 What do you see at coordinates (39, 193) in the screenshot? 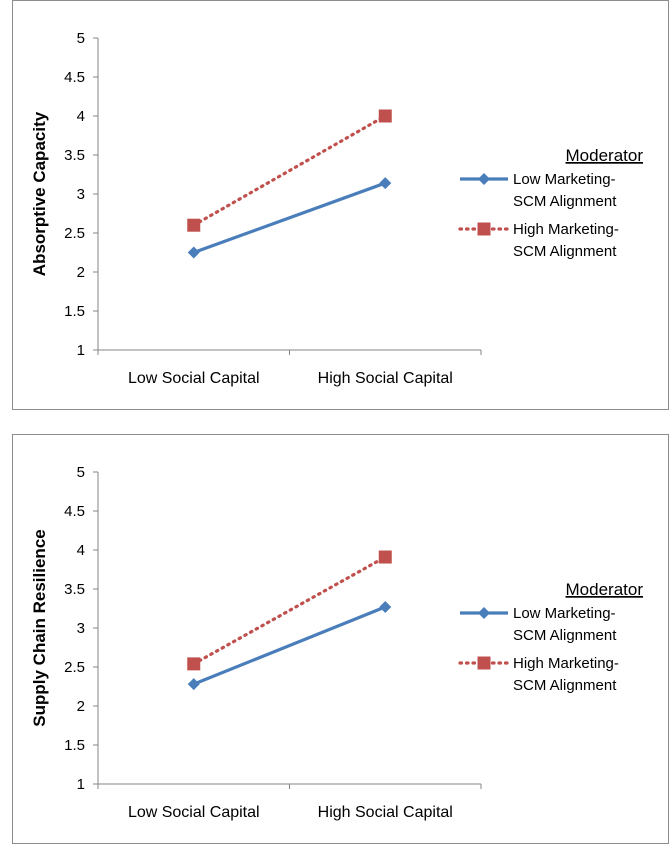
I see `y-axis-label: Absorptive Capacity` at bounding box center [39, 193].